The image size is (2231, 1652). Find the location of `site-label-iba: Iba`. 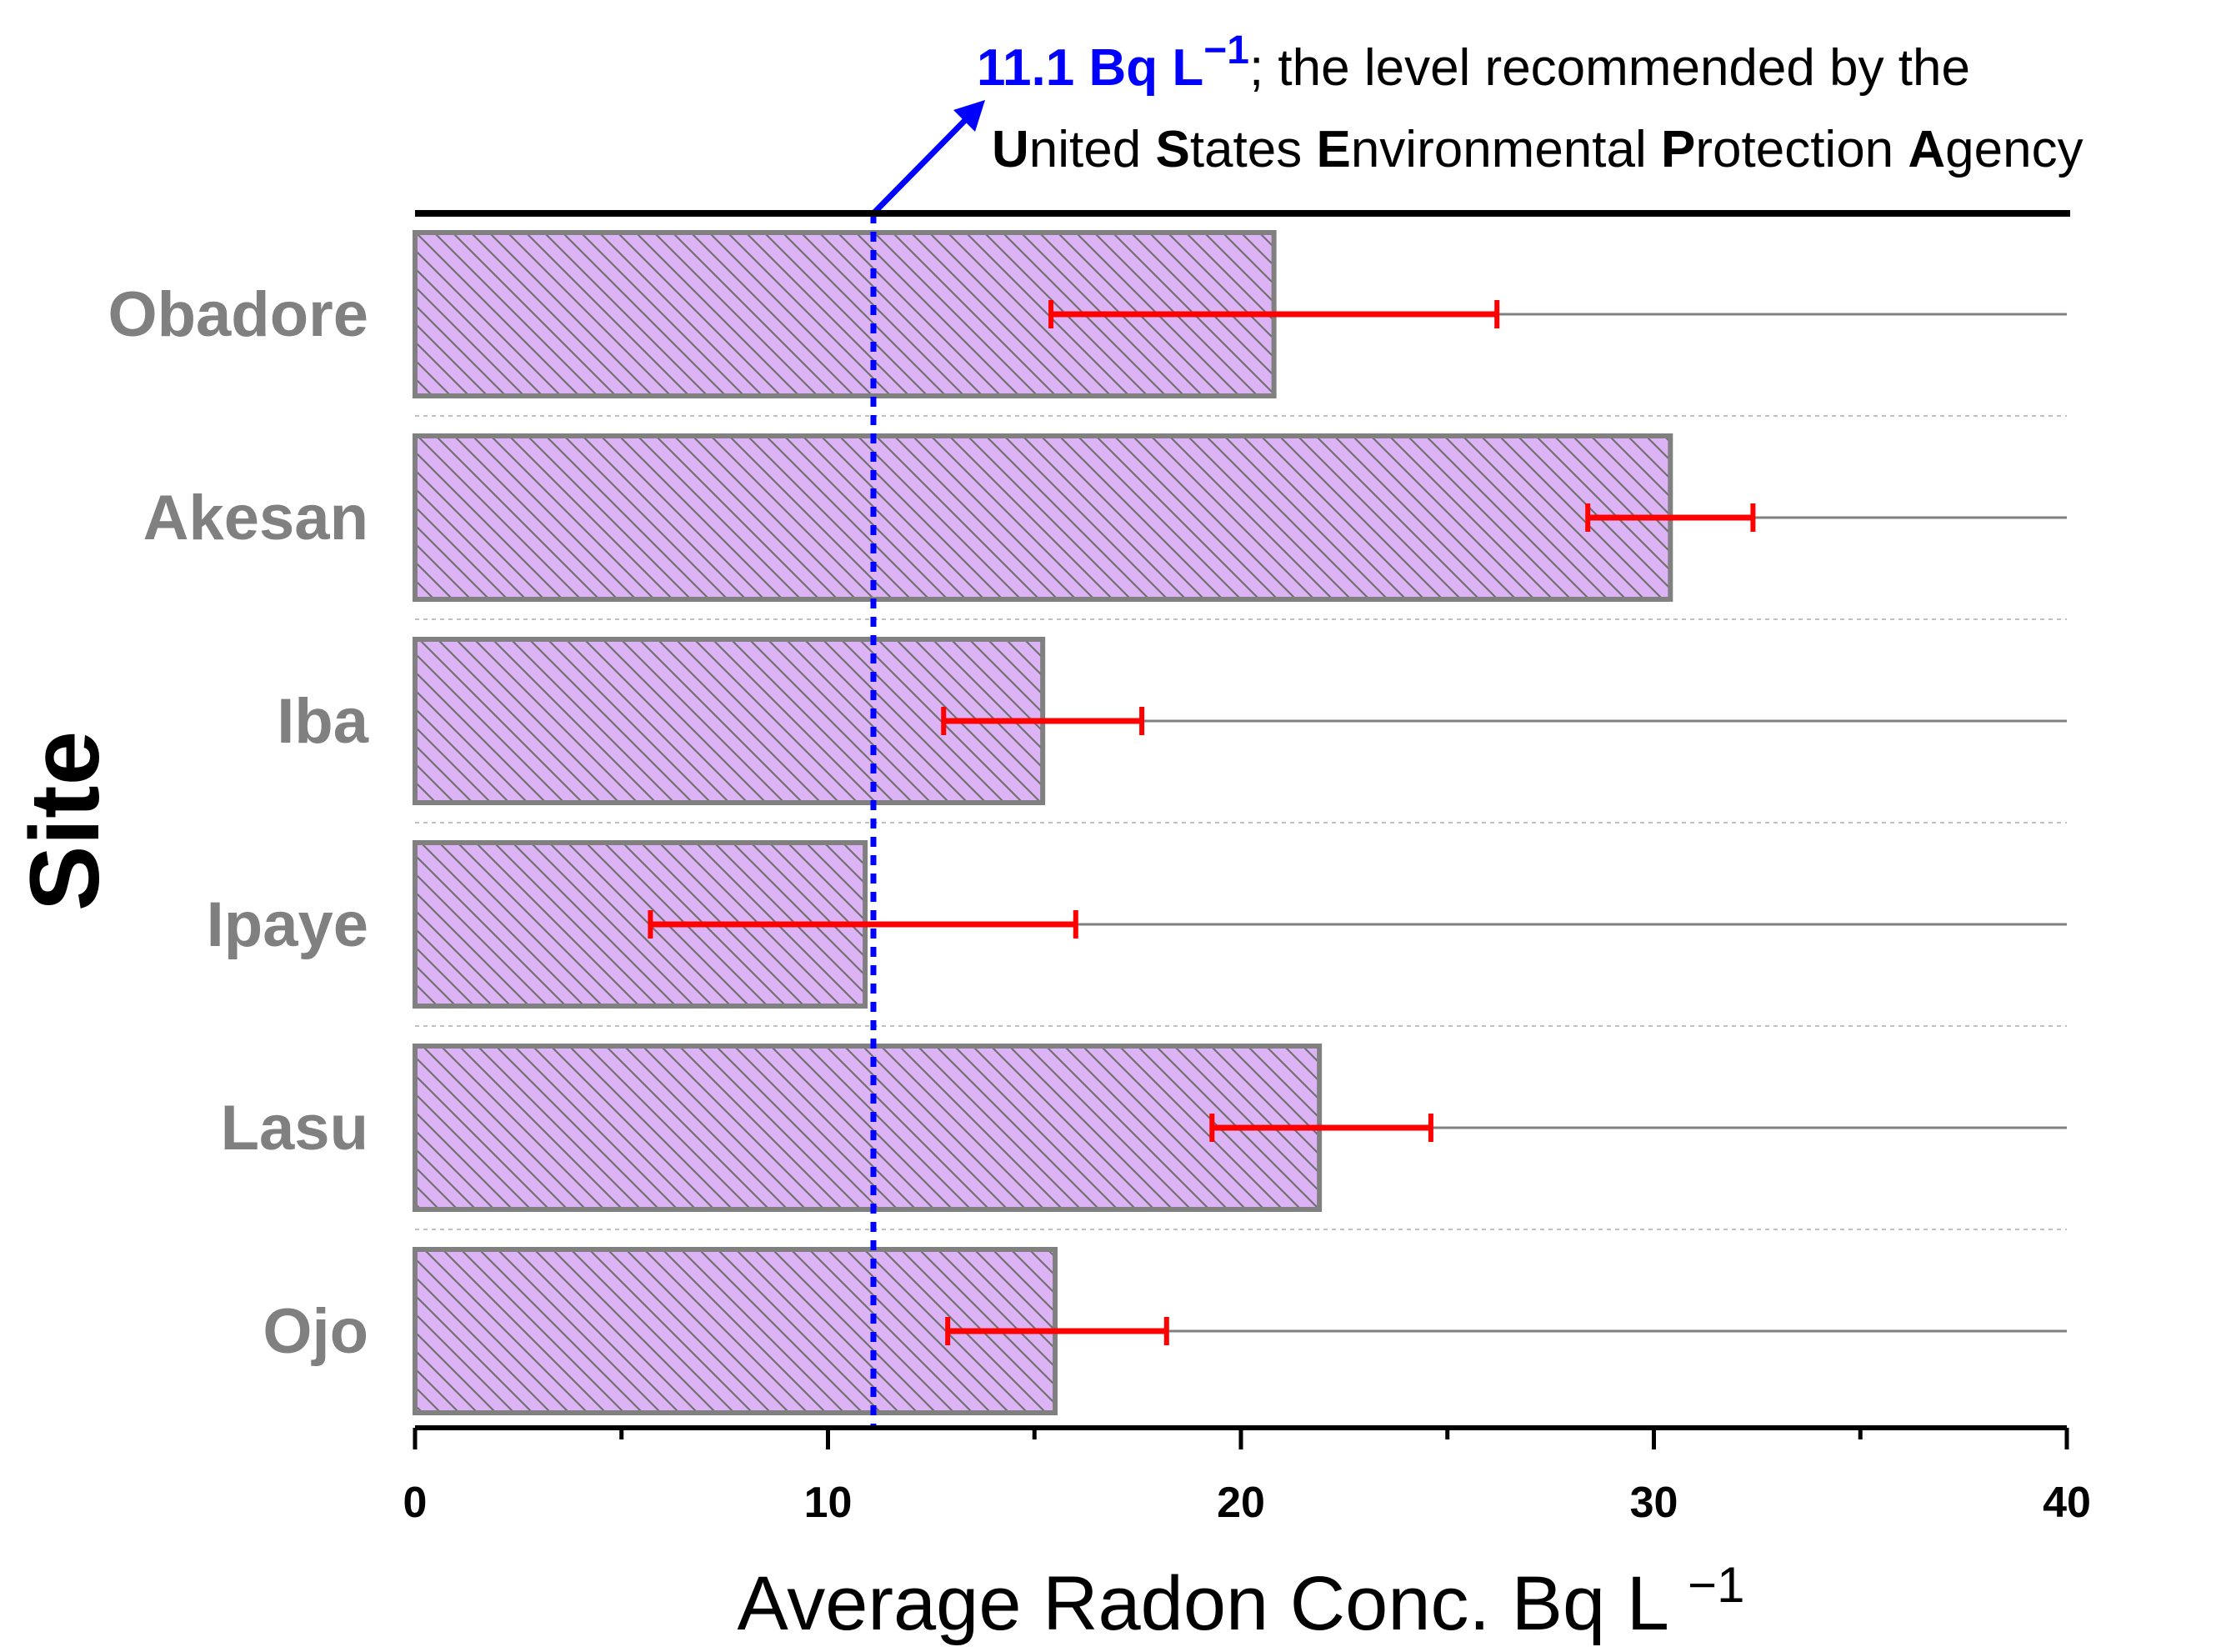

site-label-iba: Iba is located at coordinates (323, 721).